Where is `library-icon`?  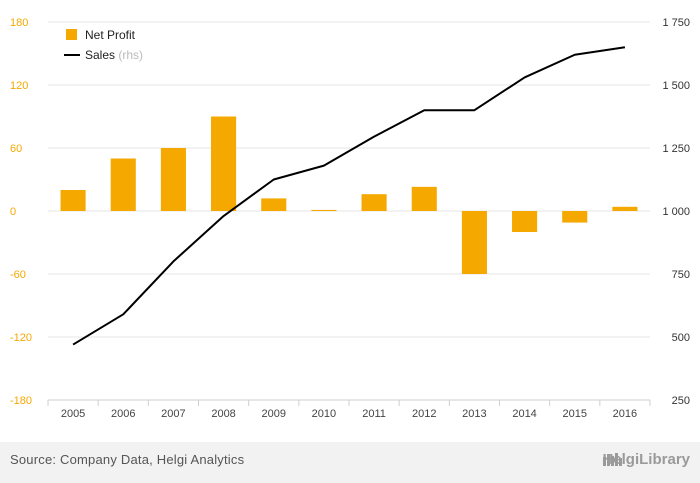
library-icon is located at coordinates (613, 459).